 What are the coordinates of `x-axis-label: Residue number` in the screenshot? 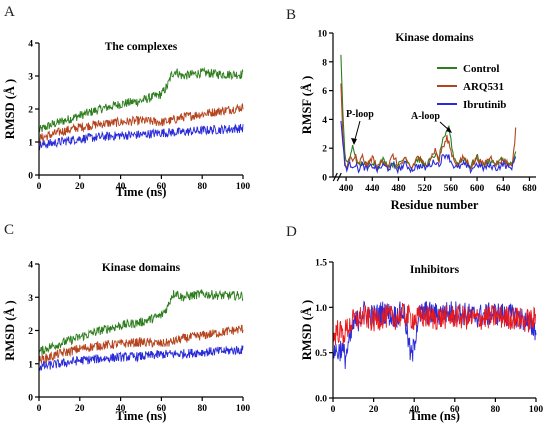 It's located at (435, 205).